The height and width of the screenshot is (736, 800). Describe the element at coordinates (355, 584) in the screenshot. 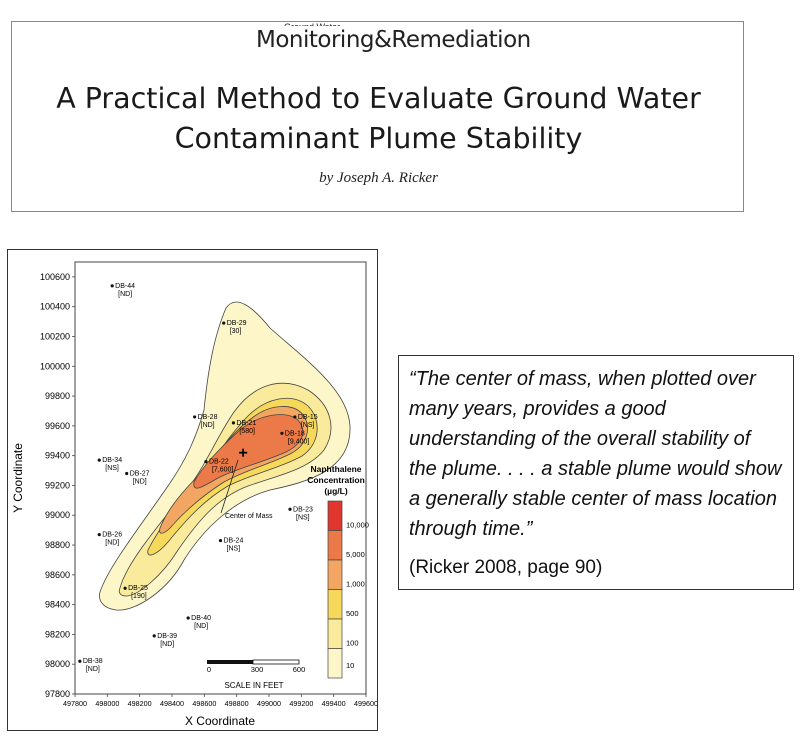

I see `legend-level-label: 1,000` at that location.